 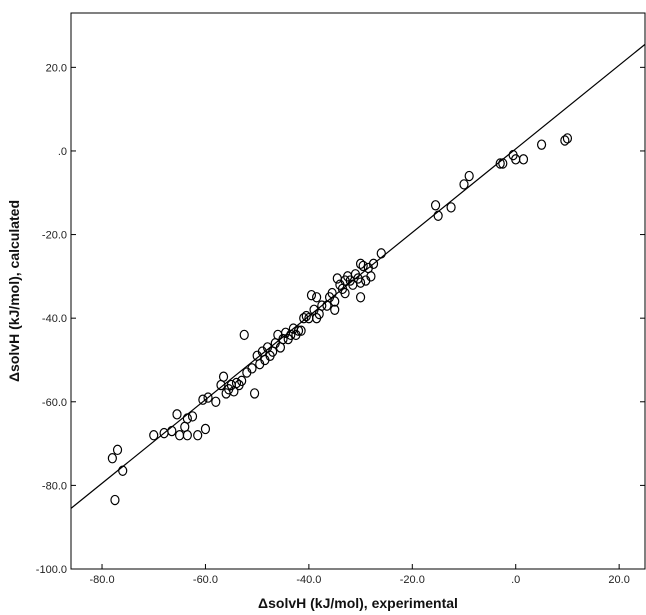 I want to click on y-tick-label: -100.0, so click(x=51, y=570).